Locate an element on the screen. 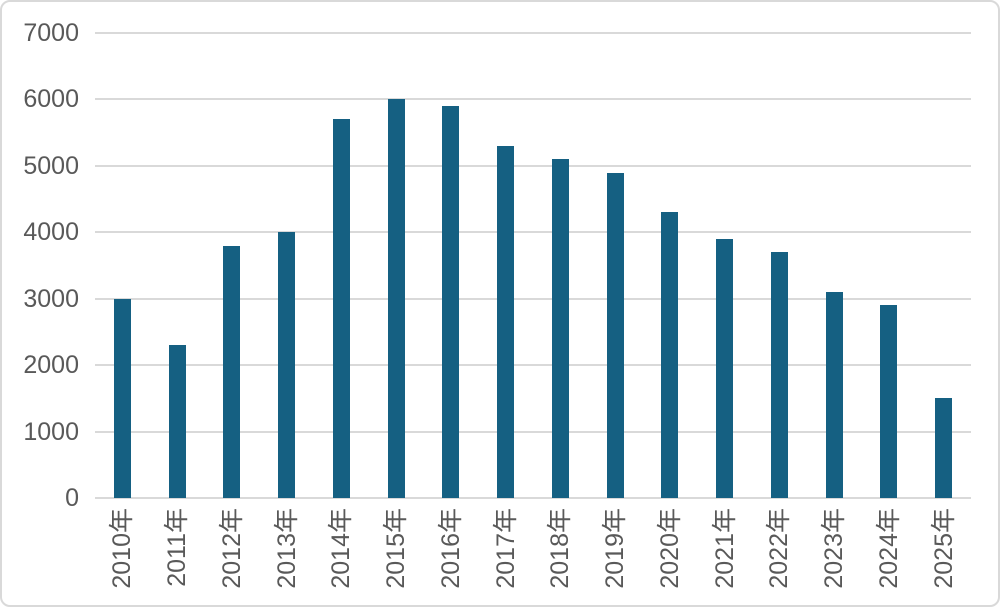  x-axis-tick-label: 2023年 is located at coordinates (834, 548).